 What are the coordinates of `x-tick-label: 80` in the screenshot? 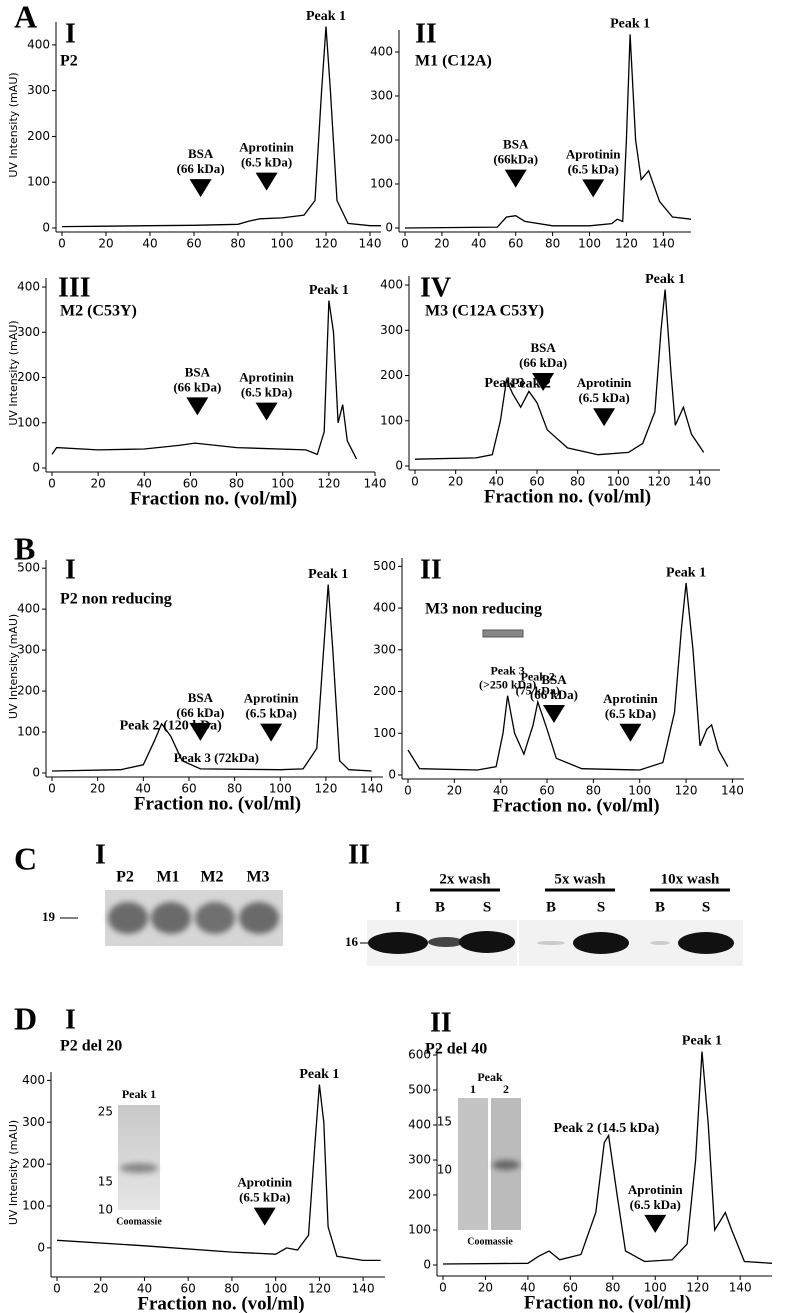 It's located at (237, 244).